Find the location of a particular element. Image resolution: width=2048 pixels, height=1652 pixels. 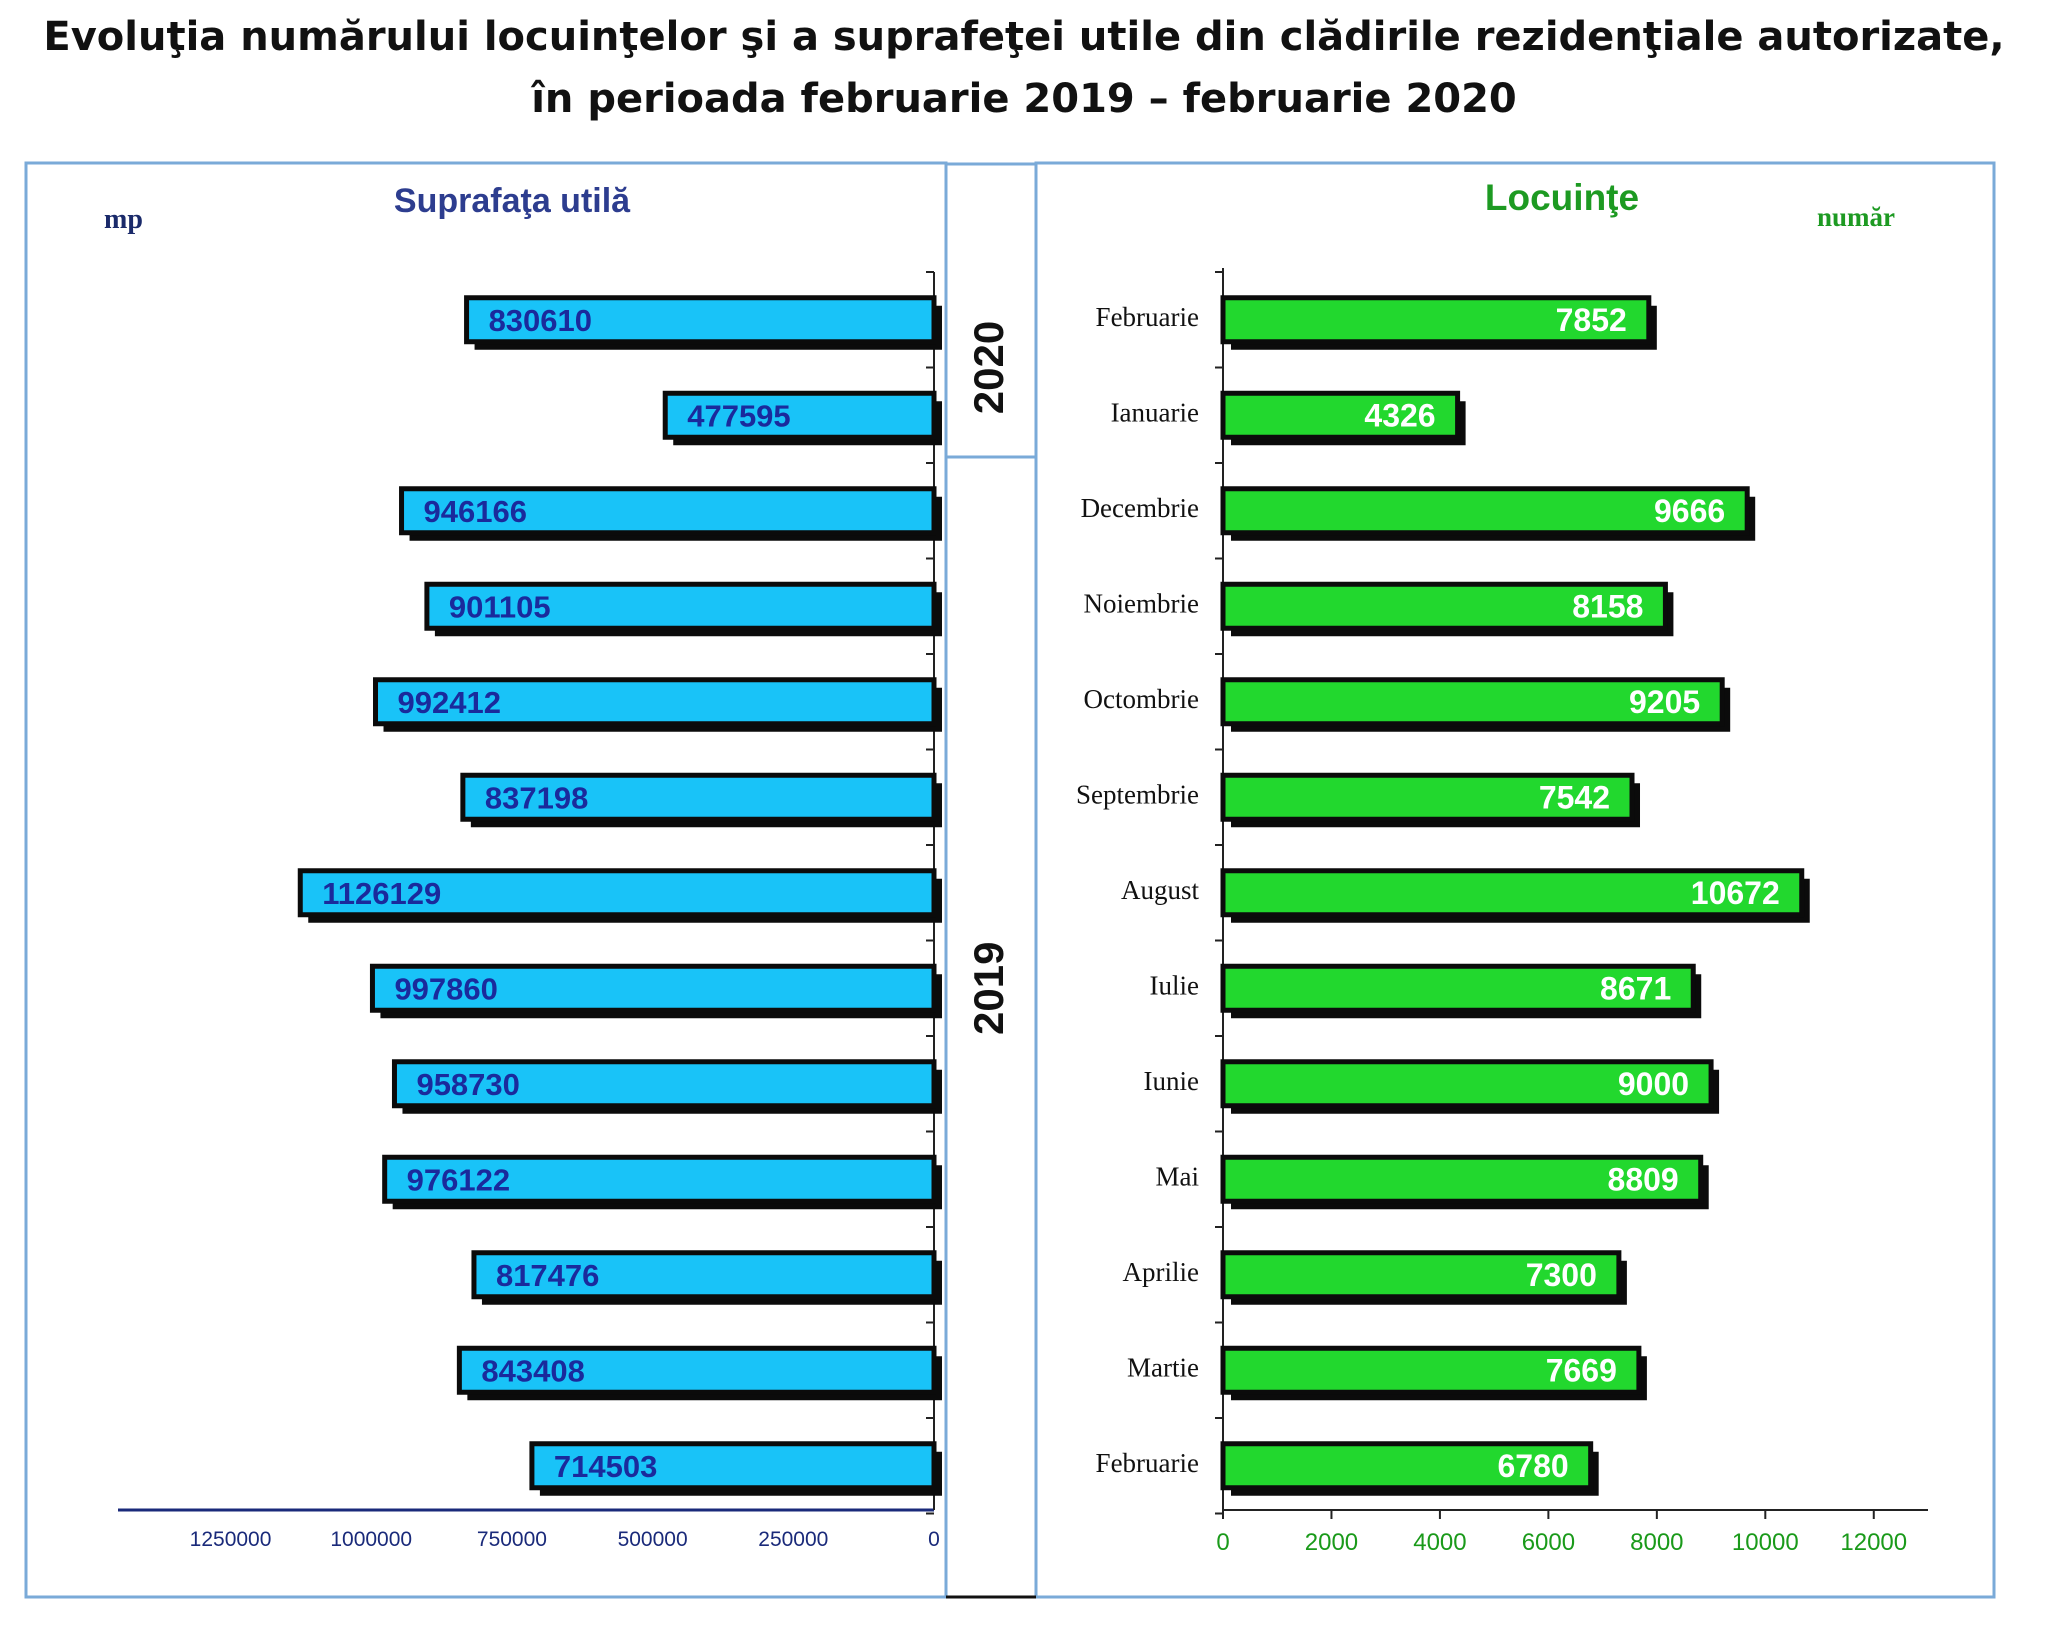

dwelling-x-tick-label: 0 is located at coordinates (1222, 1542).